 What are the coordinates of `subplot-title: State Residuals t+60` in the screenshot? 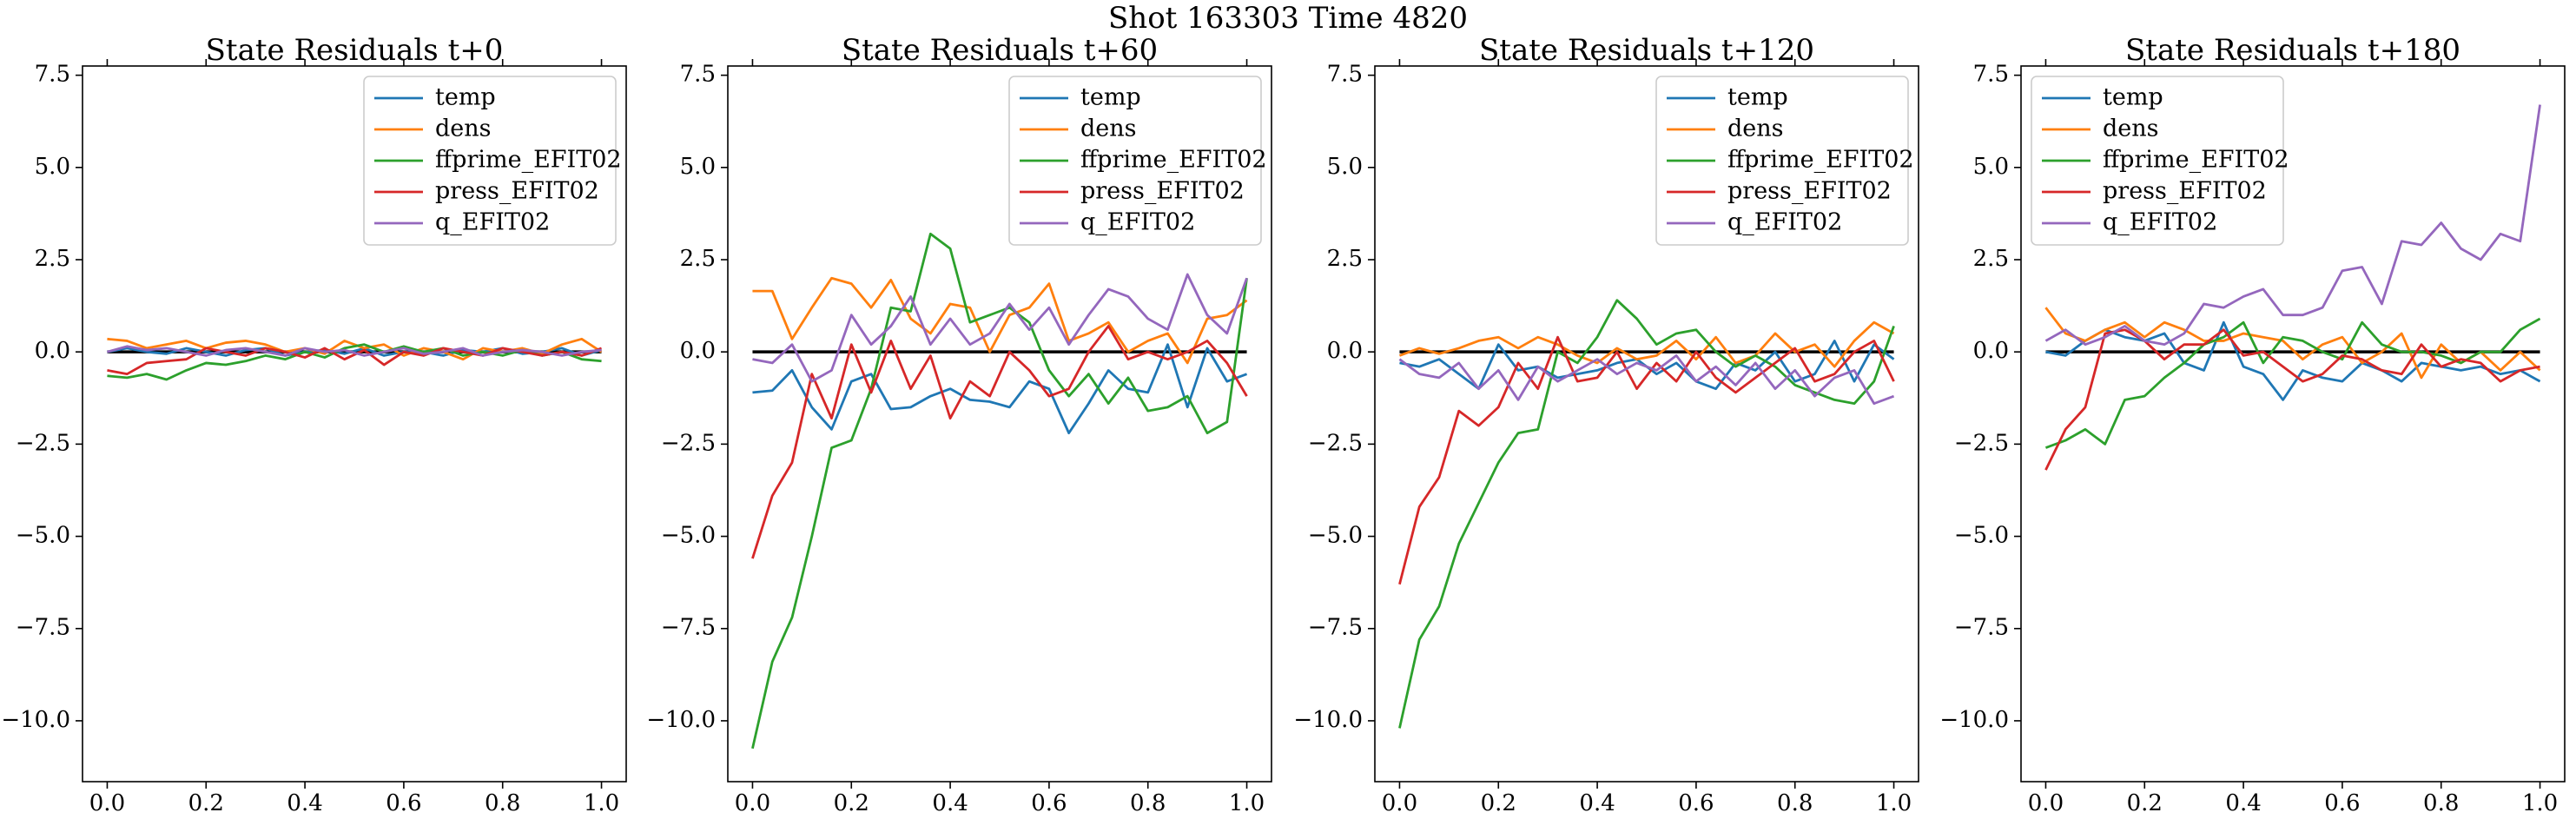 It's located at (1000, 50).